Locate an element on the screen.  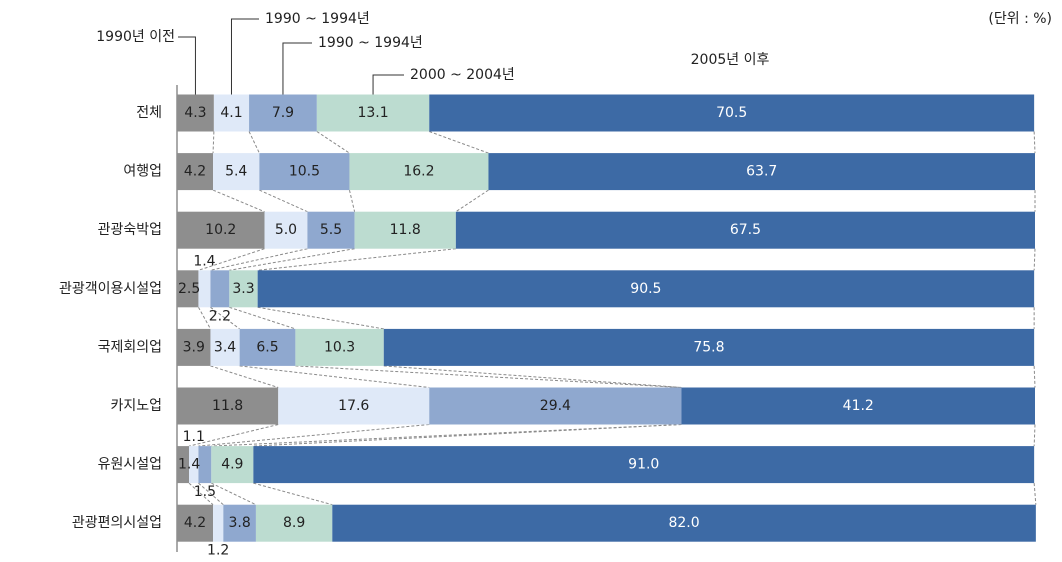
value-label: 2.5 is located at coordinates (189, 289).